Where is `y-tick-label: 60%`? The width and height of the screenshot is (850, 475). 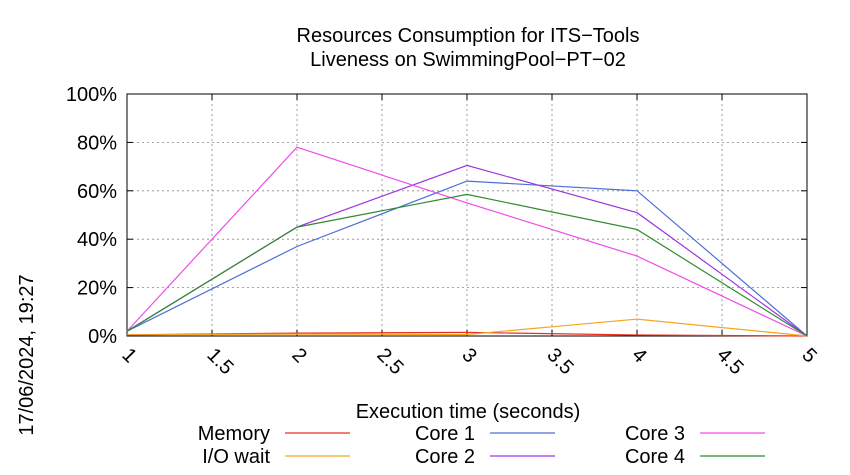
y-tick-label: 60% is located at coordinates (97, 192).